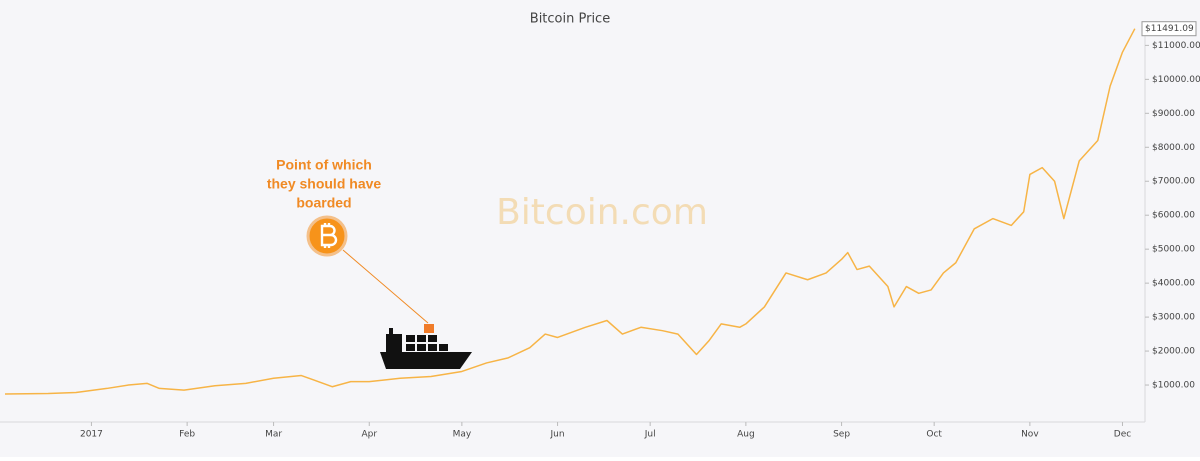 The image size is (1200, 461). I want to click on annotation-leader, so click(385, 286).